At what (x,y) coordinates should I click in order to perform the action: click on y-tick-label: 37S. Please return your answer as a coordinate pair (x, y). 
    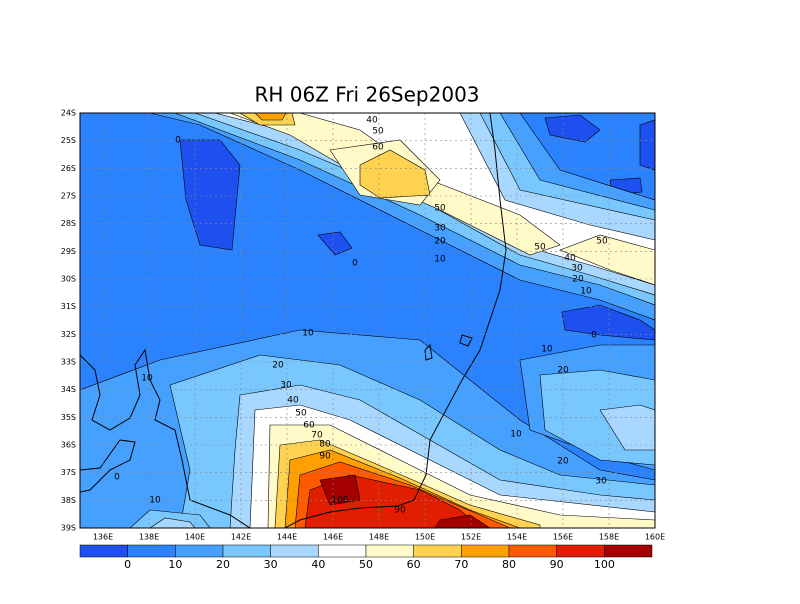
    Looking at the image, I should click on (68, 472).